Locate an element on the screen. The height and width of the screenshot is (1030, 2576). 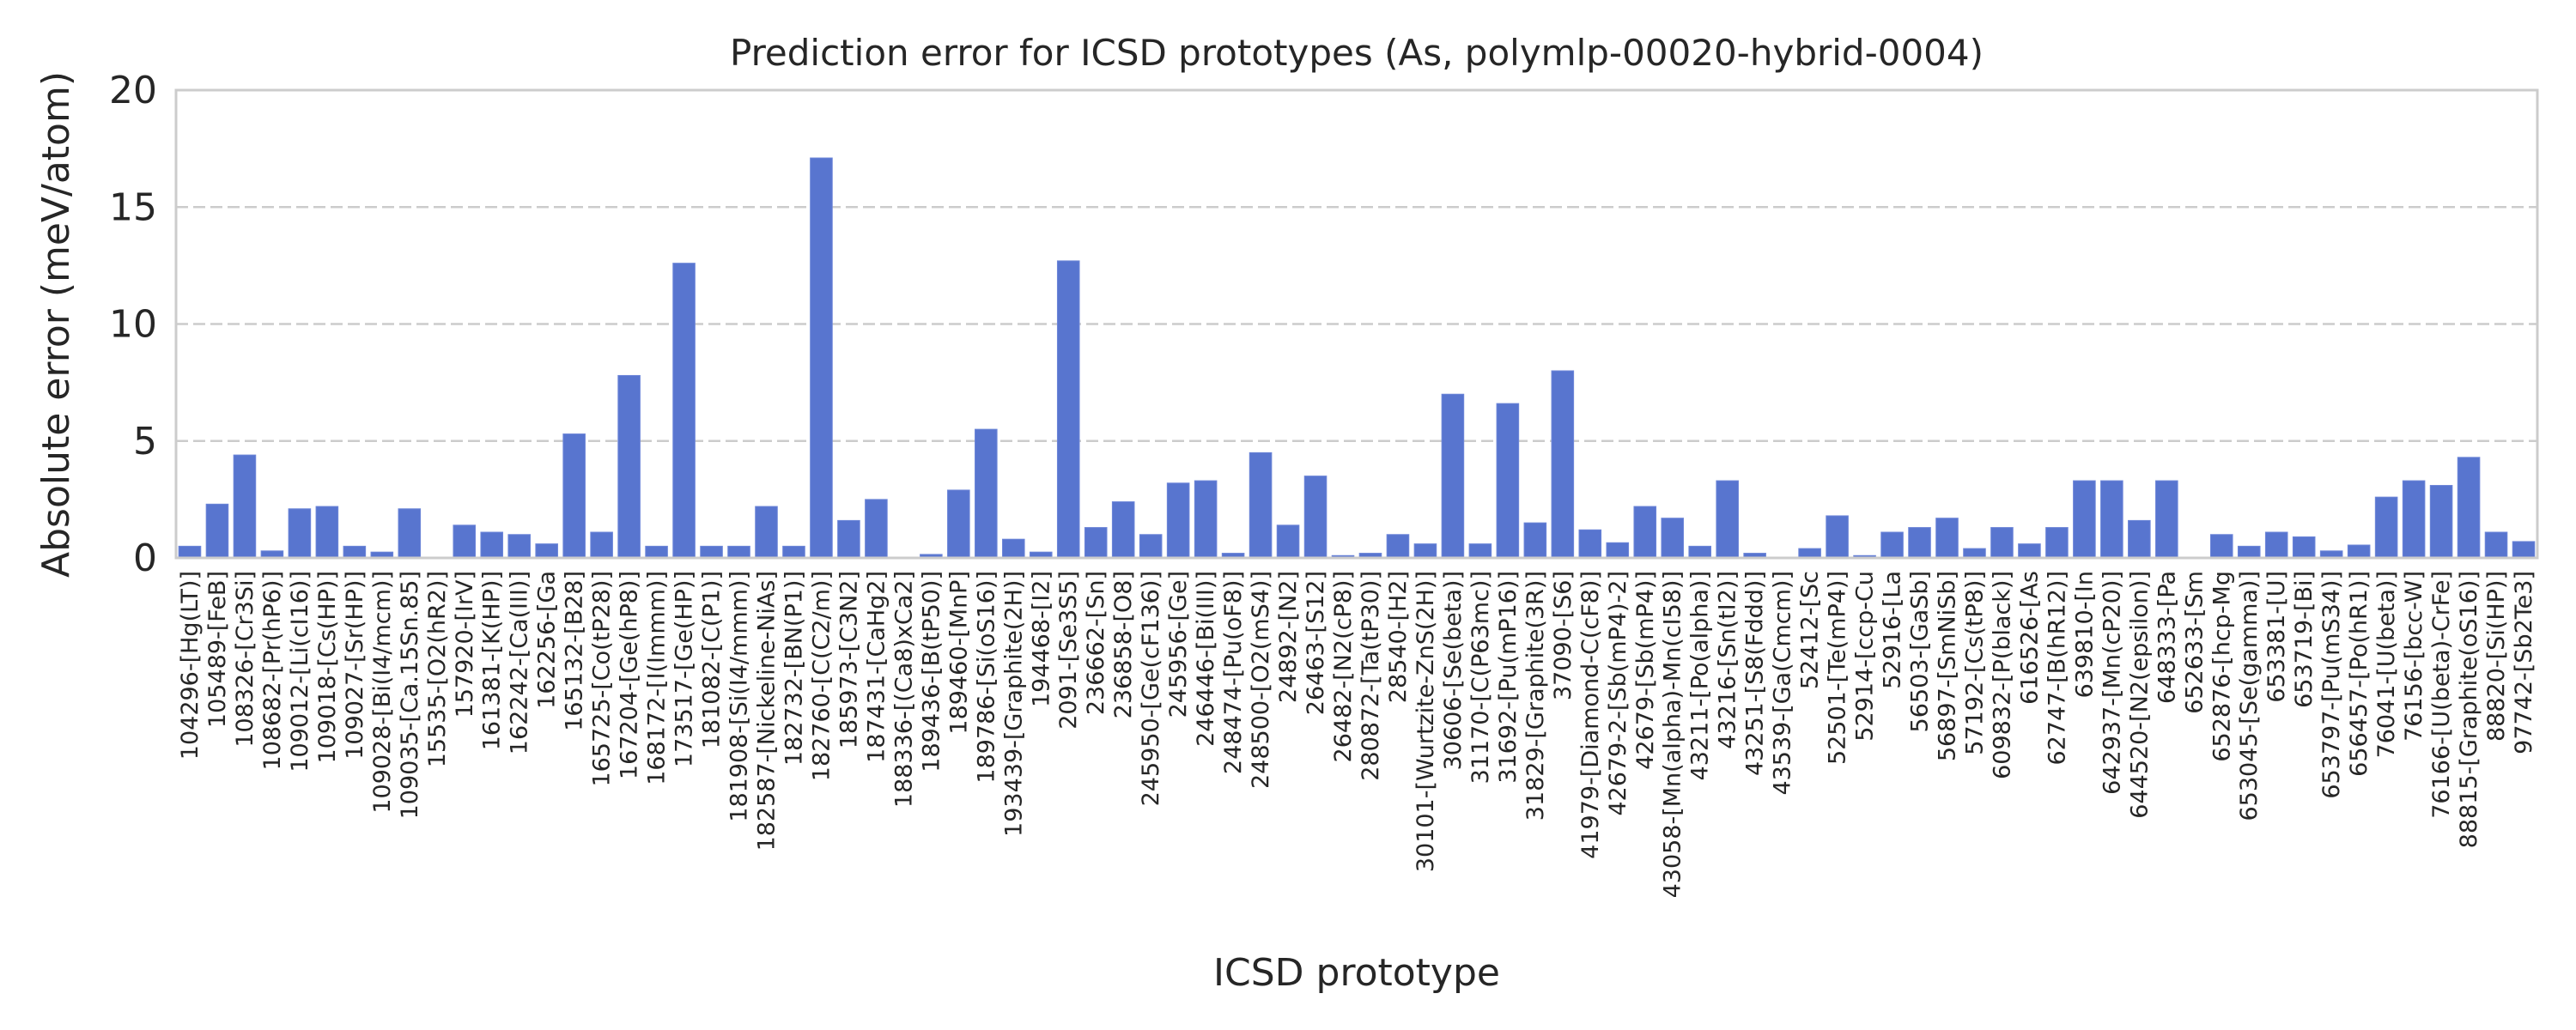
y-tick-label: 5 is located at coordinates (145, 442).